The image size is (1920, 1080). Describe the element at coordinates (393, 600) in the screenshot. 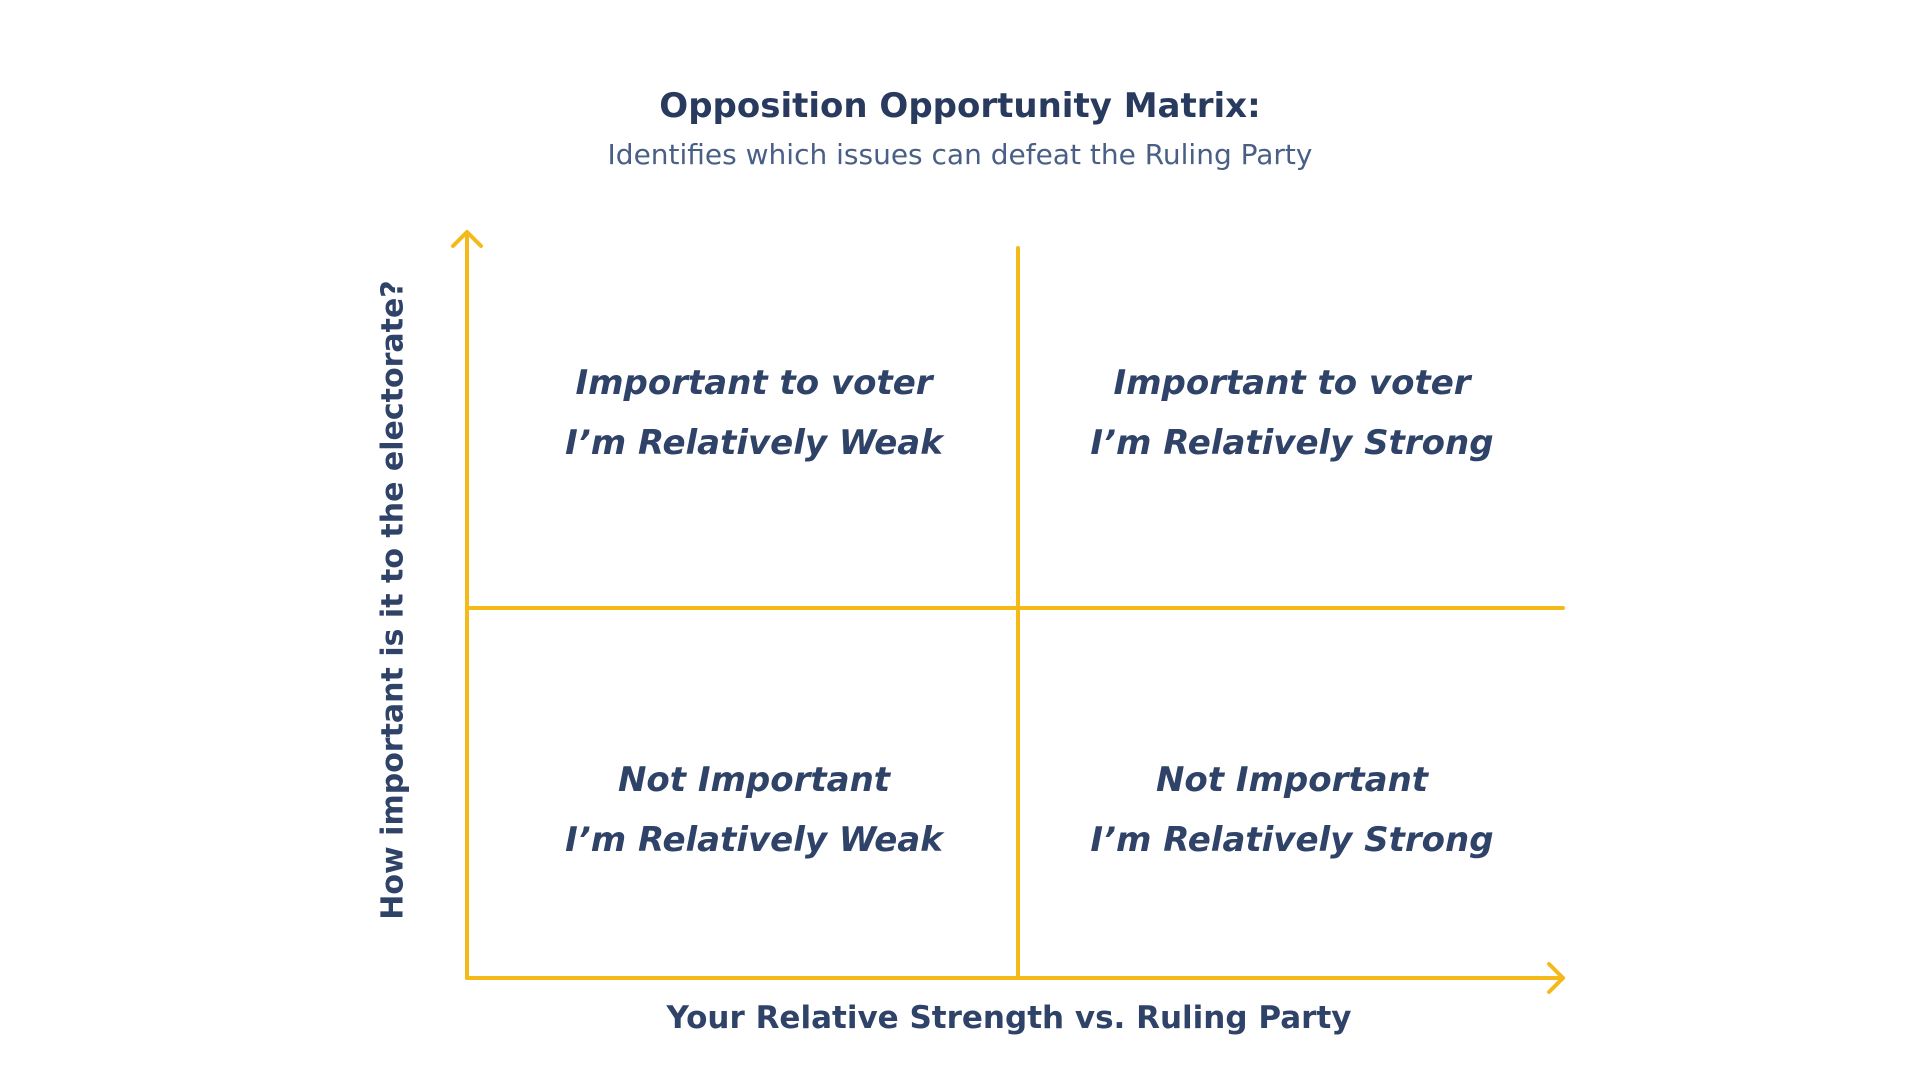

I see `y-axis-label: How important is it to the electorate?` at that location.